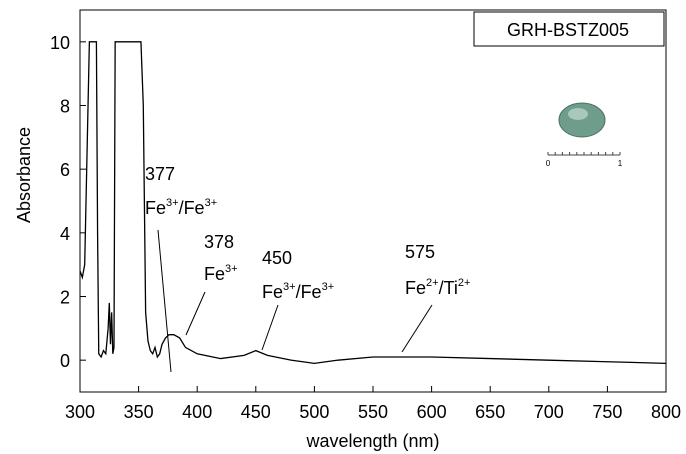 The width and height of the screenshot is (686, 454). I want to click on annotation-label: Fe3+, so click(221, 273).